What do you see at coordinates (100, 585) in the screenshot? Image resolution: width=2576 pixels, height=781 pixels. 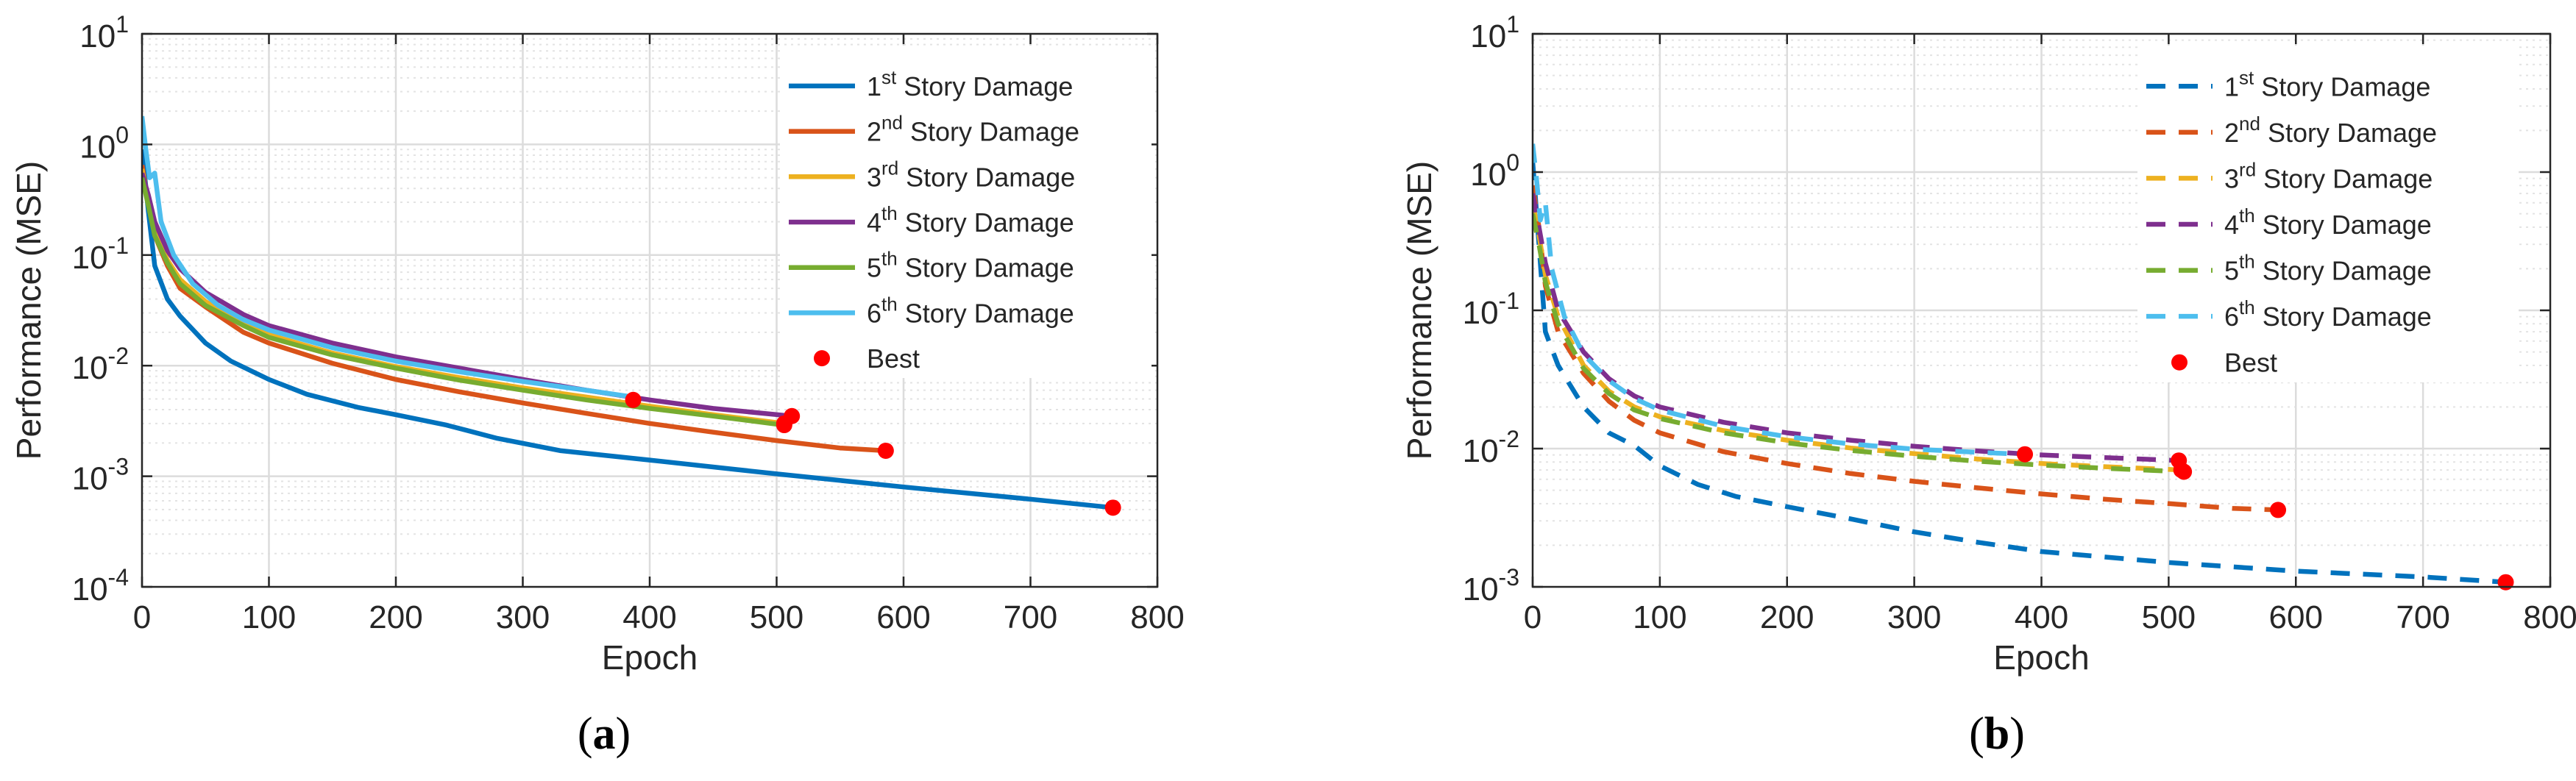 I see `y-tick-label: 10⁻⁴` at bounding box center [100, 585].